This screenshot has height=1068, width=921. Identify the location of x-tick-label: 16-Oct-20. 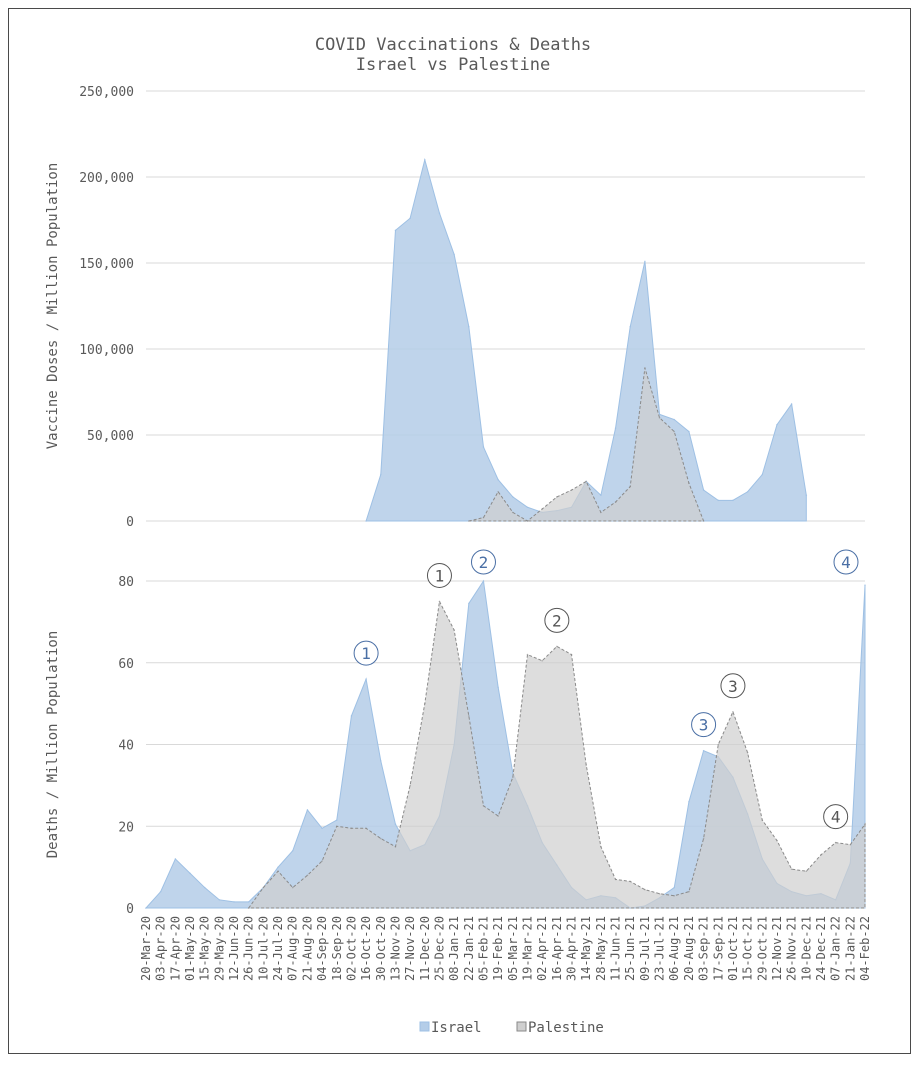
(366, 948).